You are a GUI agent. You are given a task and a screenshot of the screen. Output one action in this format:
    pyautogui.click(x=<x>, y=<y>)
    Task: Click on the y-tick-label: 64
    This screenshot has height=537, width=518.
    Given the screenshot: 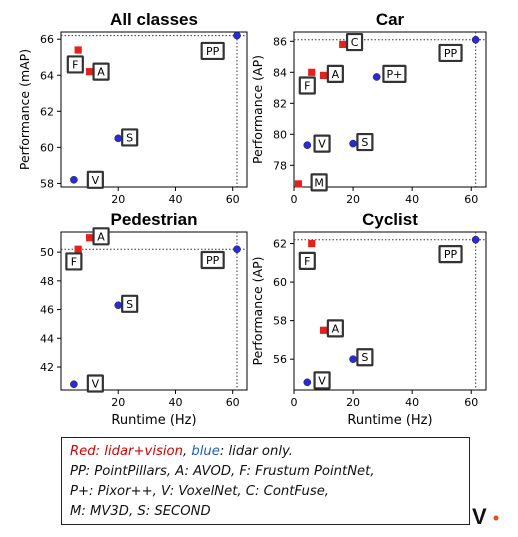 What is the action you would take?
    pyautogui.click(x=47, y=75)
    